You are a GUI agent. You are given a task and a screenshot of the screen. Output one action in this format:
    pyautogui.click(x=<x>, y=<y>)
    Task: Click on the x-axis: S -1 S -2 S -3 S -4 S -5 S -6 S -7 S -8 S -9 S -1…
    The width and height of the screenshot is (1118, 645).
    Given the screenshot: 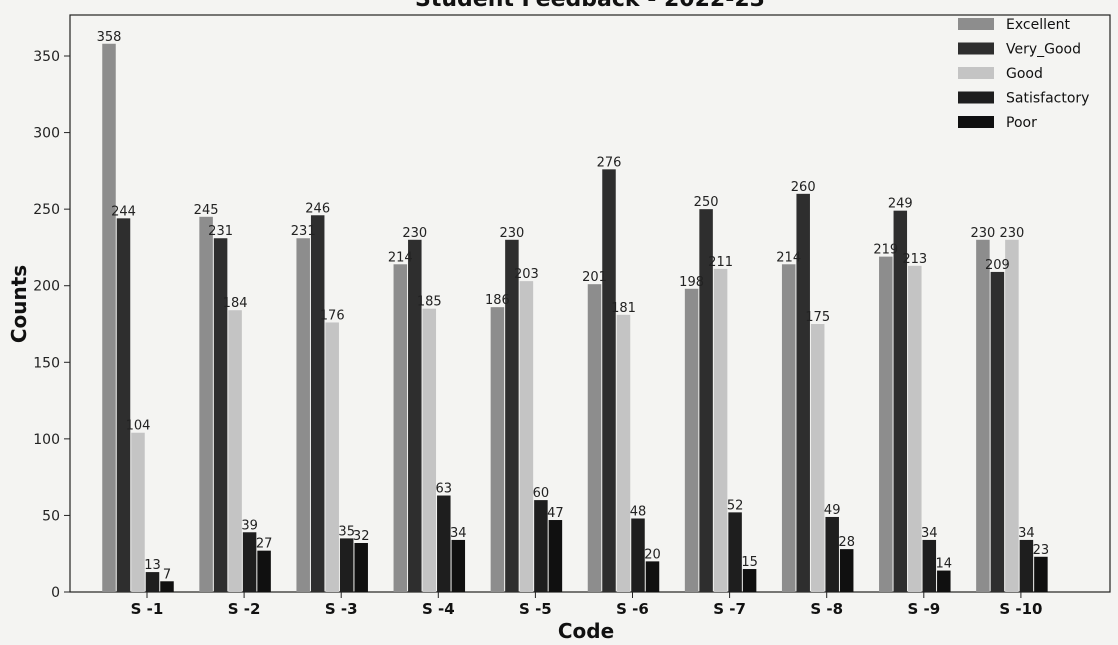 What is the action you would take?
    pyautogui.click(x=586, y=605)
    